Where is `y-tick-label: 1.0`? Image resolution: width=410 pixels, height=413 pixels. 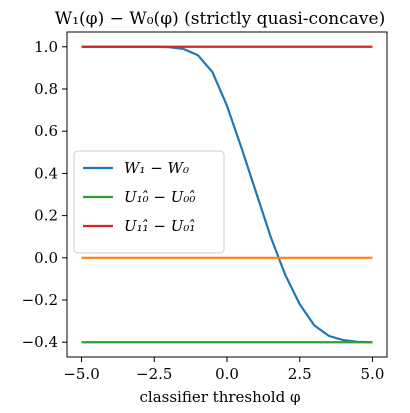
y-tick-label: 1.0 is located at coordinates (46, 47).